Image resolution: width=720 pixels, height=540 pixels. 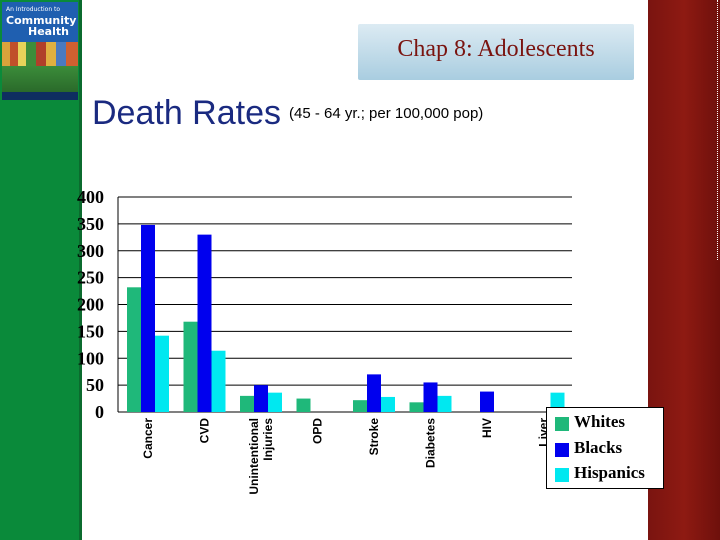 I want to click on category-label: OPD, so click(x=318, y=431).